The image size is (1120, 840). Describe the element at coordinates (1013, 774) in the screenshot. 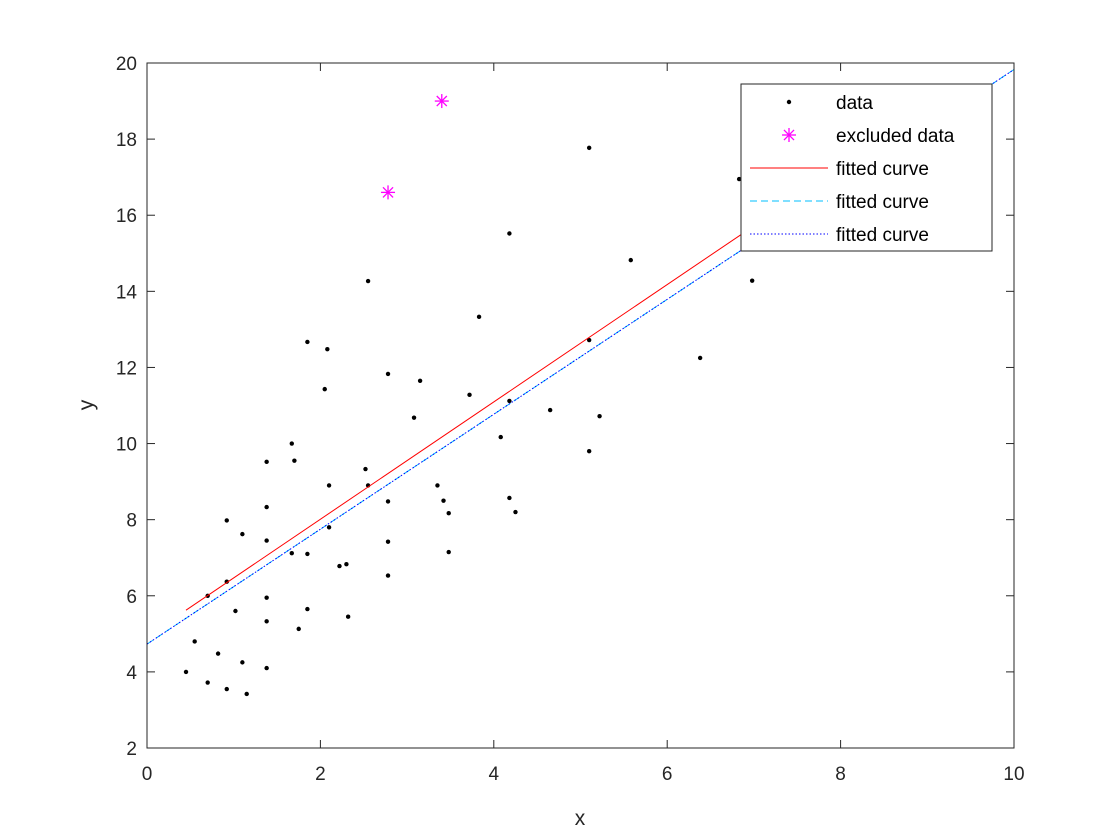

I see `x-tick-label-5: 10` at that location.